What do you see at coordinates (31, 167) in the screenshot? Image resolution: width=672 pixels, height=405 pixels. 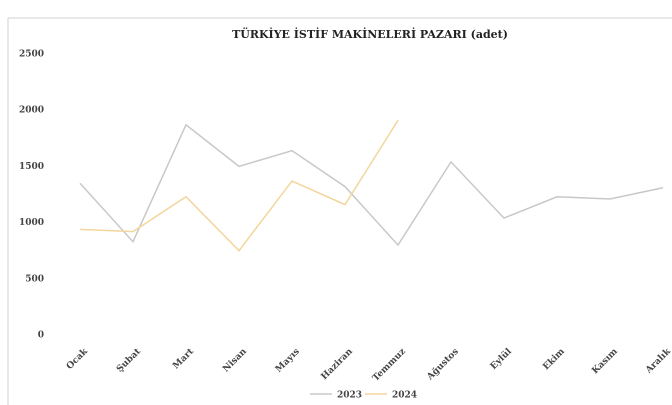 I see `y-tick-label: 1500` at bounding box center [31, 167].